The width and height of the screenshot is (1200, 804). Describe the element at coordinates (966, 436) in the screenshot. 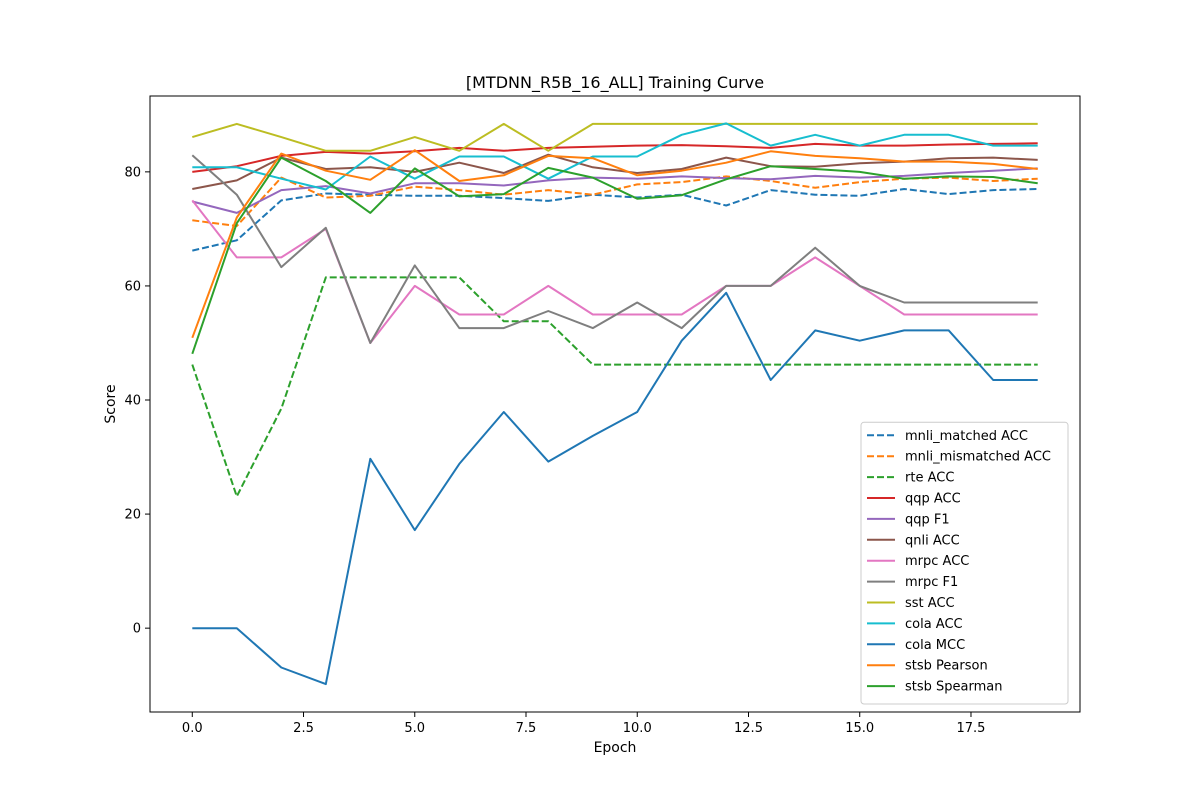

I see `legend-label: mnli_matched ACC` at that location.